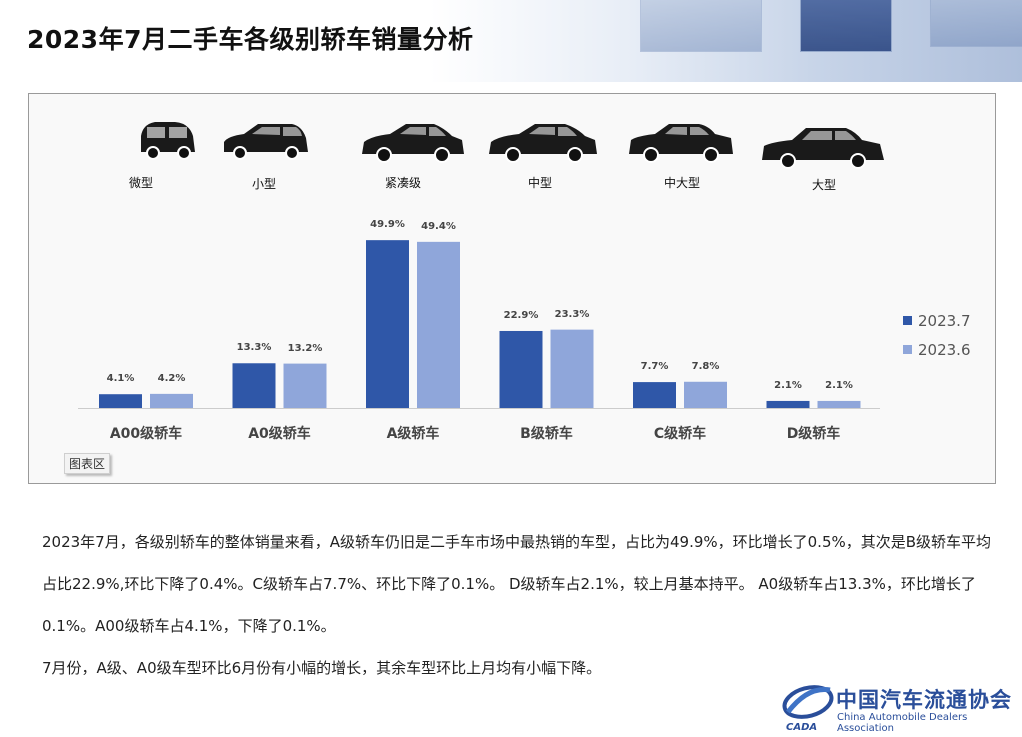  What do you see at coordinates (322, 668) in the screenshot?
I see `paragraph: 7月份，A级、A0级车型环比6月份有小幅的增长，其余车型环比上月均有小幅下降。` at bounding box center [322, 668].